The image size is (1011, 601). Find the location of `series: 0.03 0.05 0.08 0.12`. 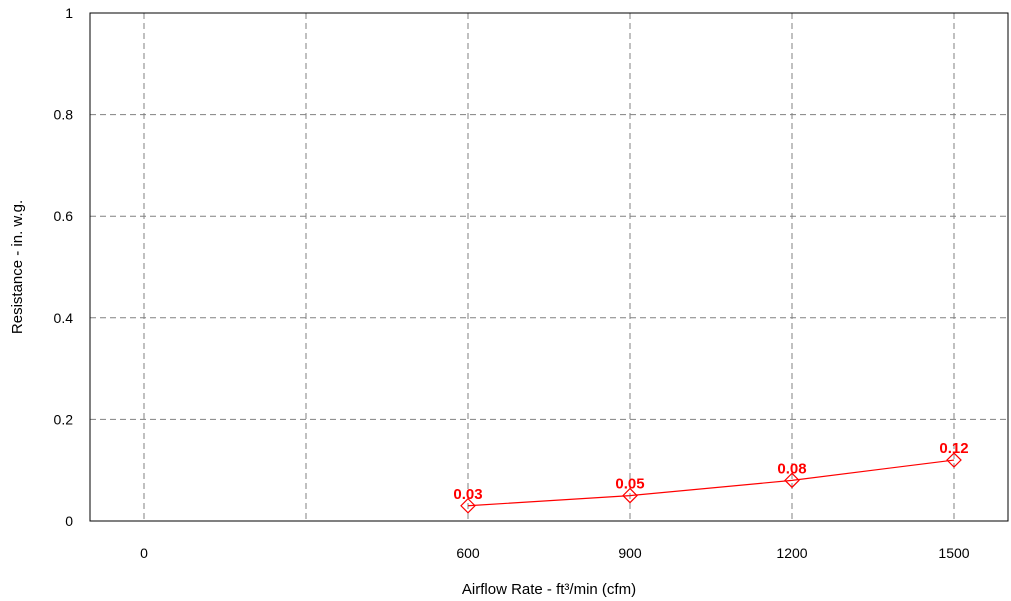

series: 0.03 0.05 0.08 0.12 is located at coordinates (711, 477).